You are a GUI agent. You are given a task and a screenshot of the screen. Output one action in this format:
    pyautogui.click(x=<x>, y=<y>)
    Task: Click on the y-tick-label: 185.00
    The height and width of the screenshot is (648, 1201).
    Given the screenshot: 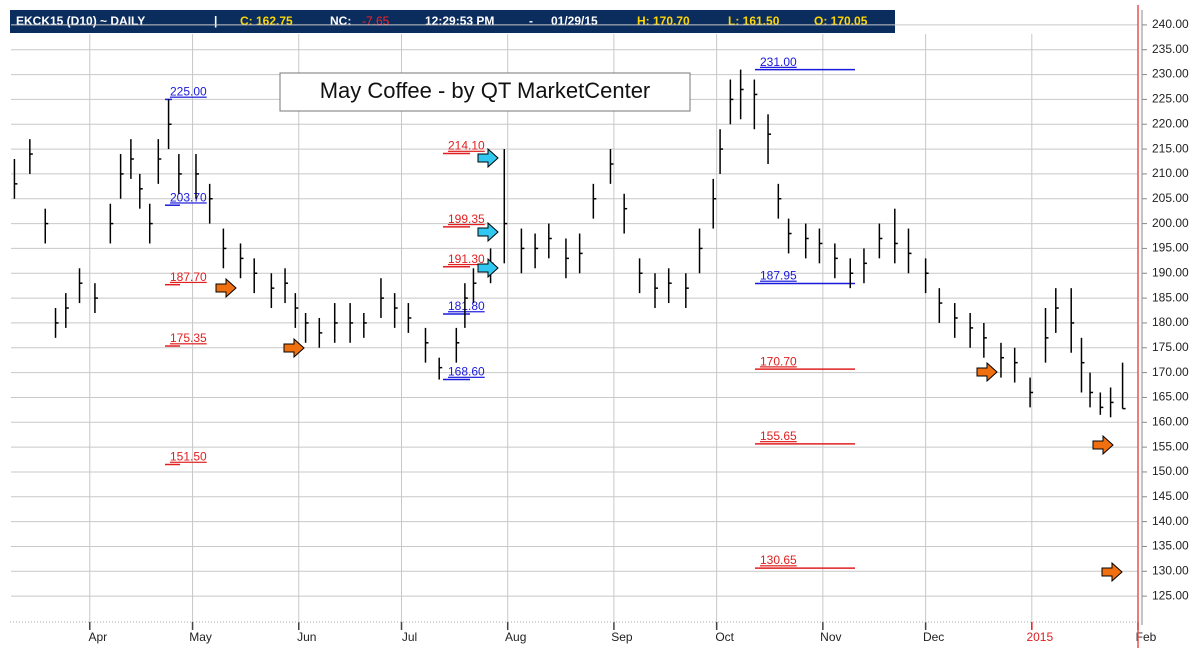 What is the action you would take?
    pyautogui.click(x=1170, y=297)
    